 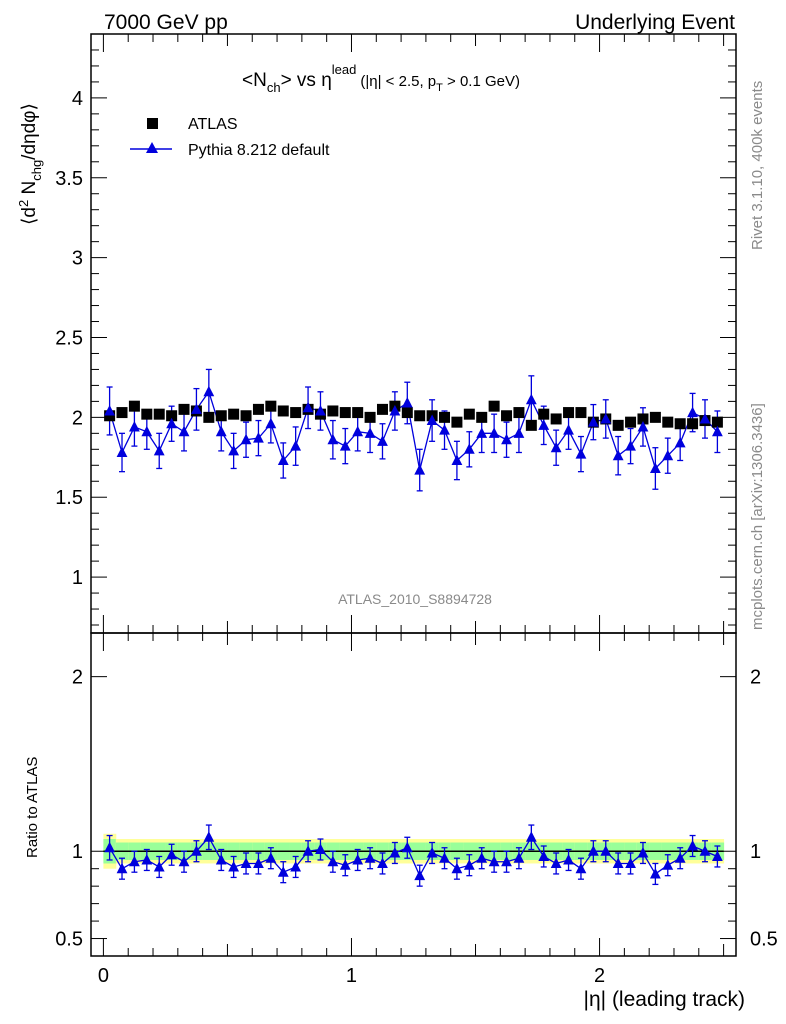 What do you see at coordinates (254, 80) in the screenshot?
I see `title-main: <N` at bounding box center [254, 80].